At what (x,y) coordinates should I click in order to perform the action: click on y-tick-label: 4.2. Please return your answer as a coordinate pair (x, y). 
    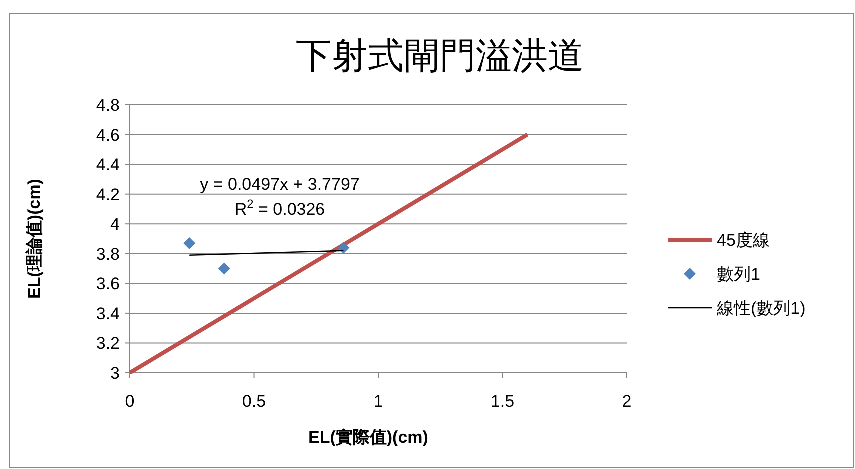
    Looking at the image, I should click on (108, 194).